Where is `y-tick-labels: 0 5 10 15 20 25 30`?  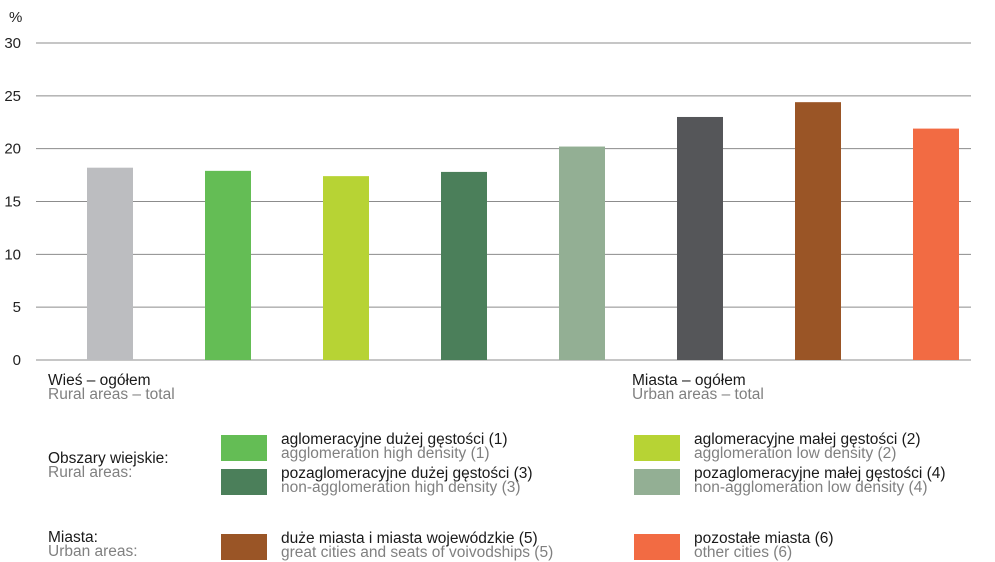
y-tick-labels: 0 5 10 15 20 25 30 is located at coordinates (12, 202).